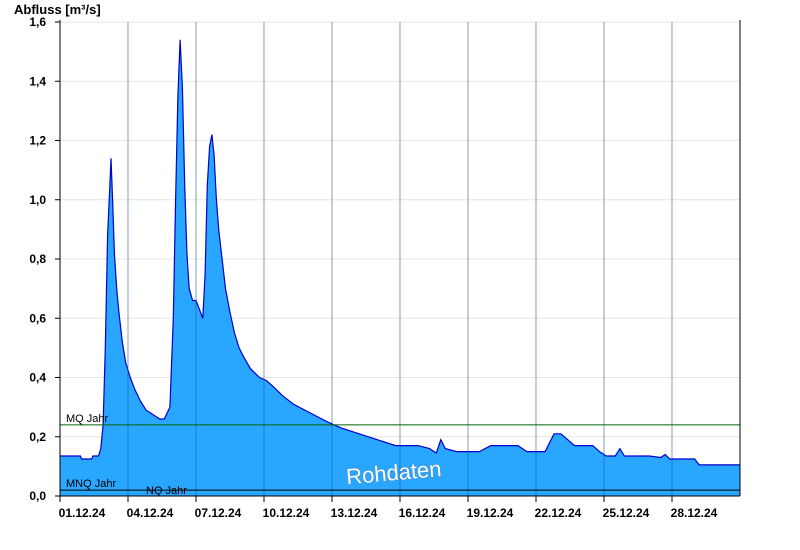  What do you see at coordinates (37, 378) in the screenshot?
I see `y-tick-label: 0,4` at bounding box center [37, 378].